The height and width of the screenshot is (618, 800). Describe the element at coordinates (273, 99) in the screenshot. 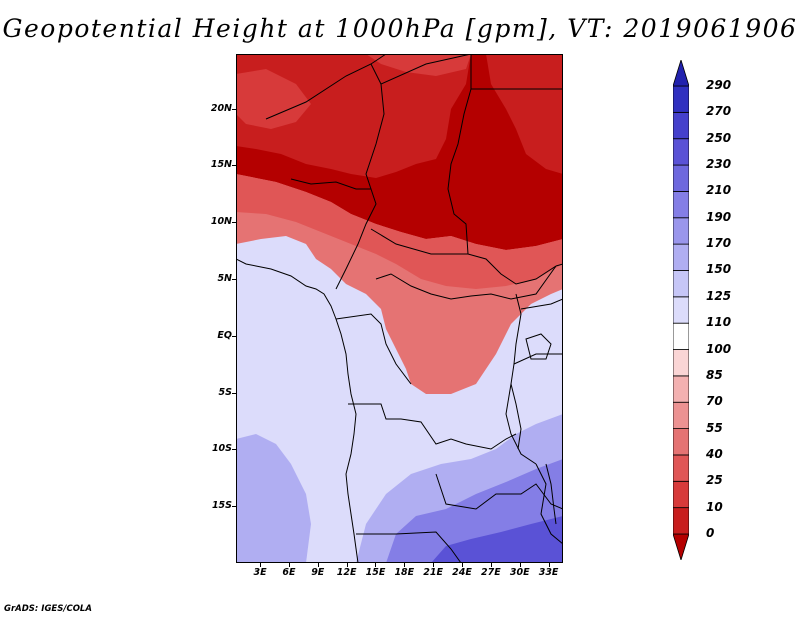

I see `field-niger-hot` at that location.